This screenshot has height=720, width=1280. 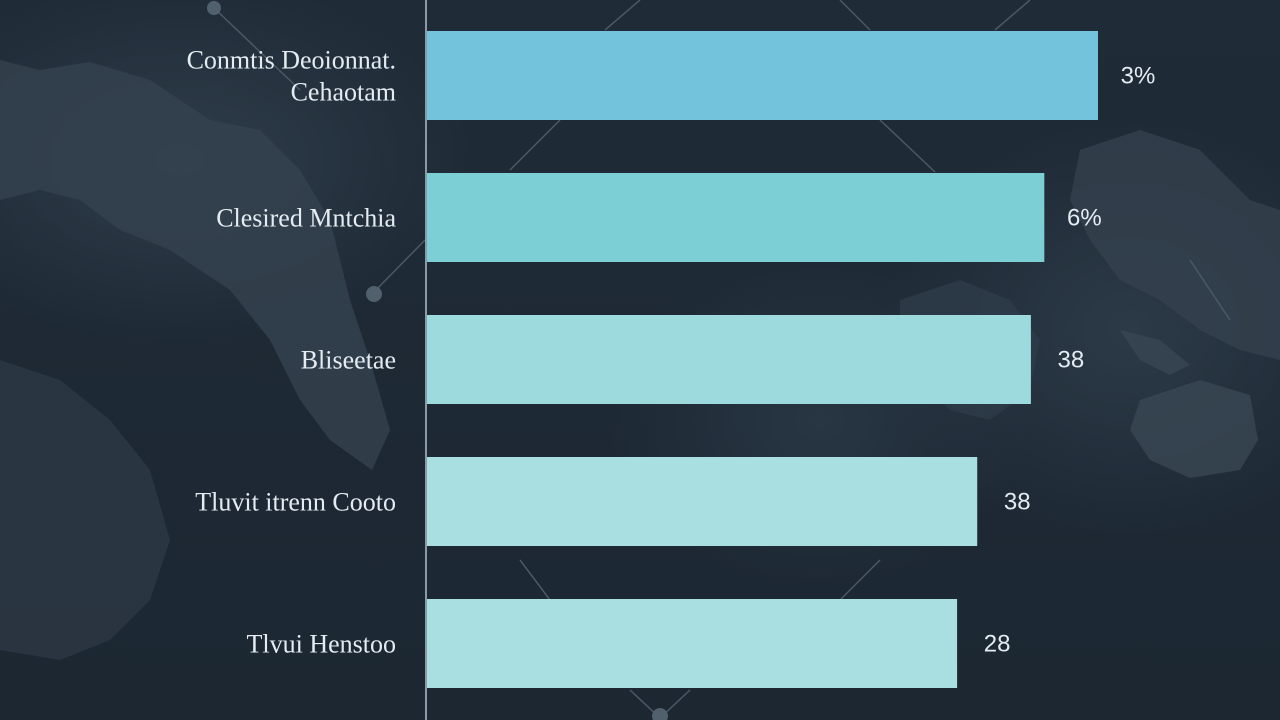 I want to click on value-label-5: 28, so click(x=997, y=644).